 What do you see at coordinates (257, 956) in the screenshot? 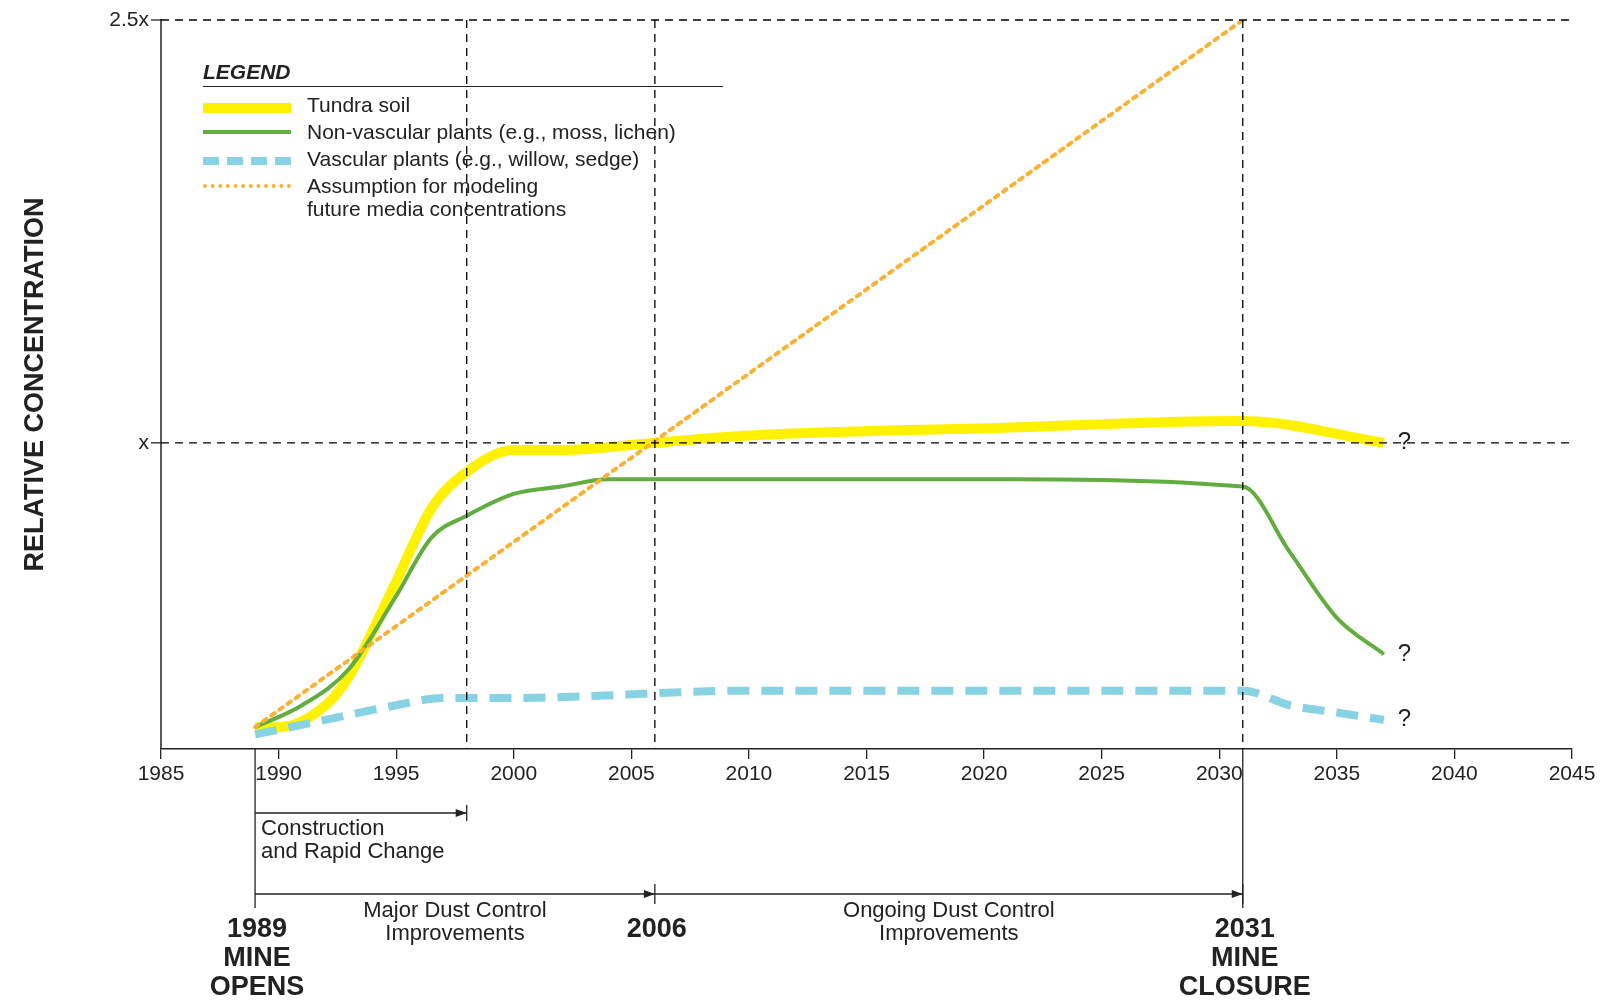
I see `annotation: 1989 MINE OPENS` at bounding box center [257, 956].